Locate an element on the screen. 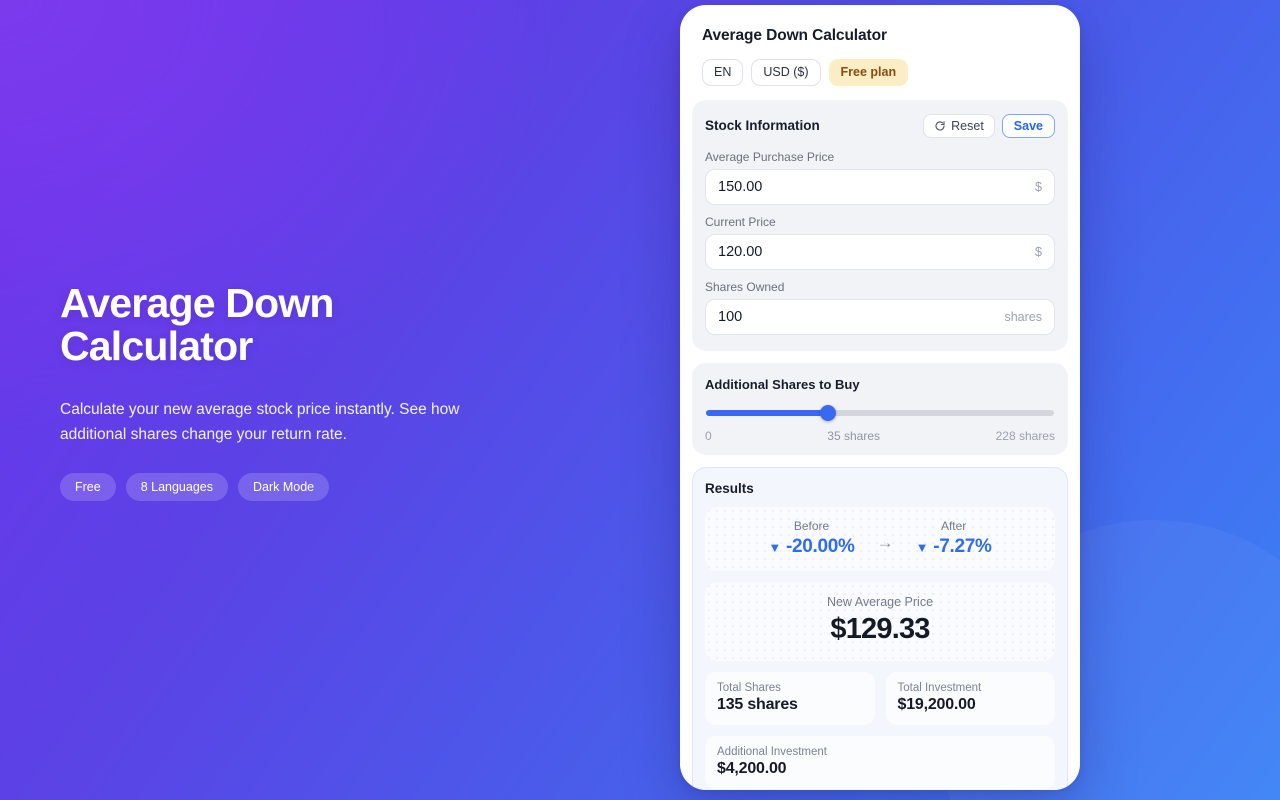 This screenshot has width=1280, height=800. stat-total-investment: Total Investment $19,200.00 is located at coordinates (970, 698).